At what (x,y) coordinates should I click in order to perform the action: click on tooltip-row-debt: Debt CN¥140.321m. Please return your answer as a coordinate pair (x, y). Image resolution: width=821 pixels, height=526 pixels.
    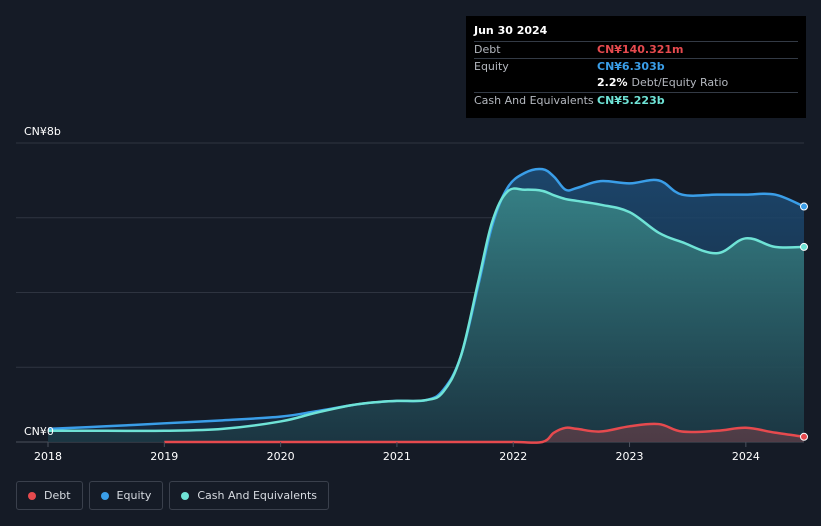
    Looking at the image, I should click on (636, 49).